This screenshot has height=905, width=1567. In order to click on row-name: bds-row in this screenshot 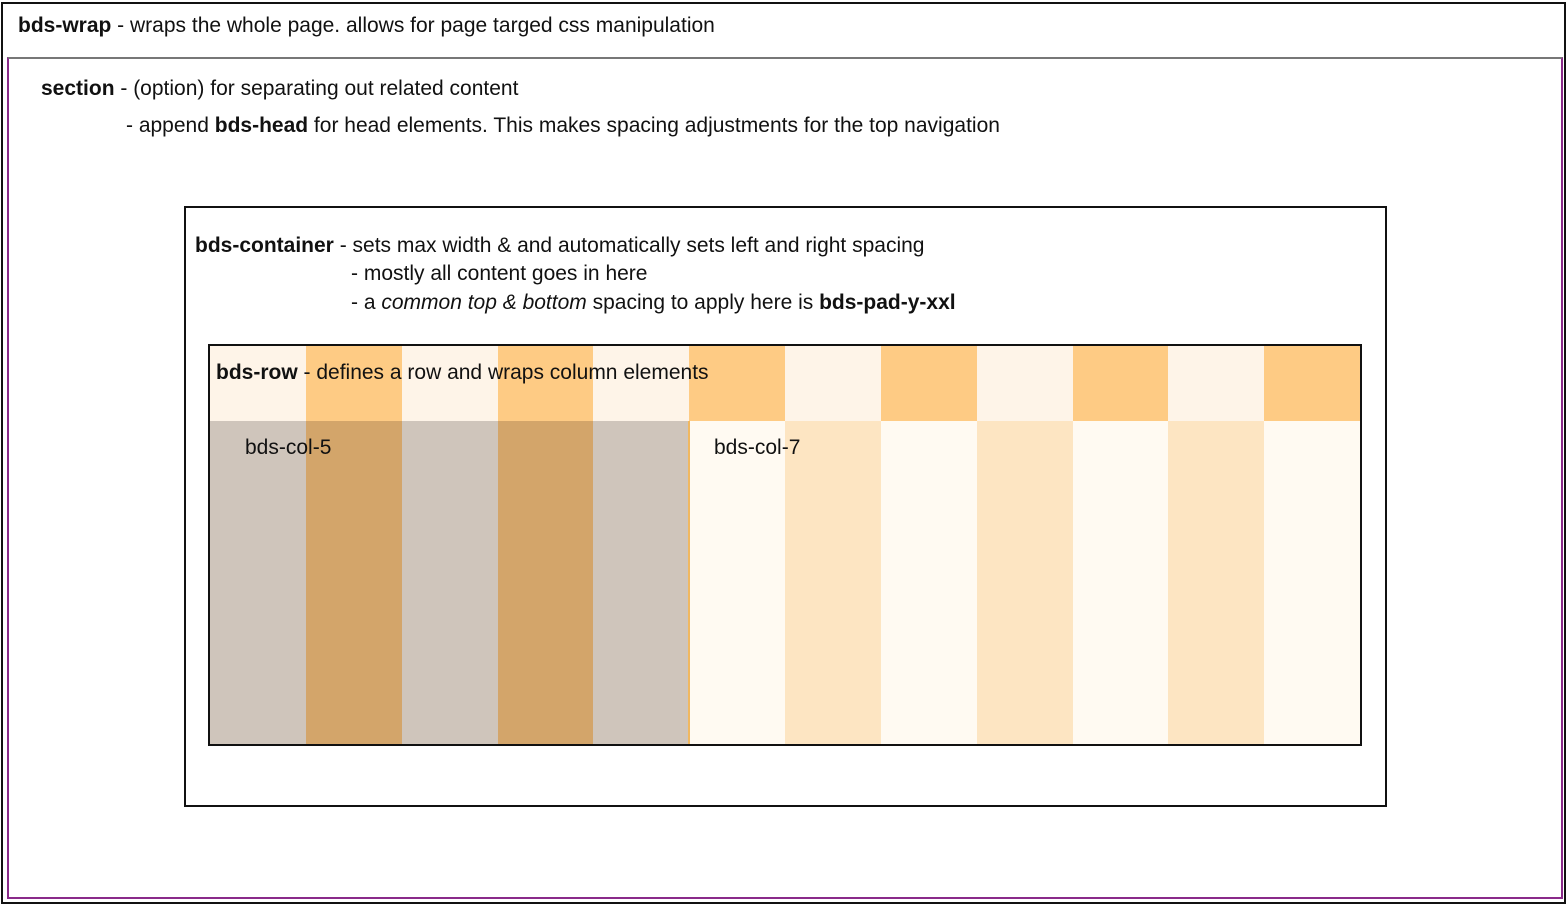, I will do `click(257, 372)`.